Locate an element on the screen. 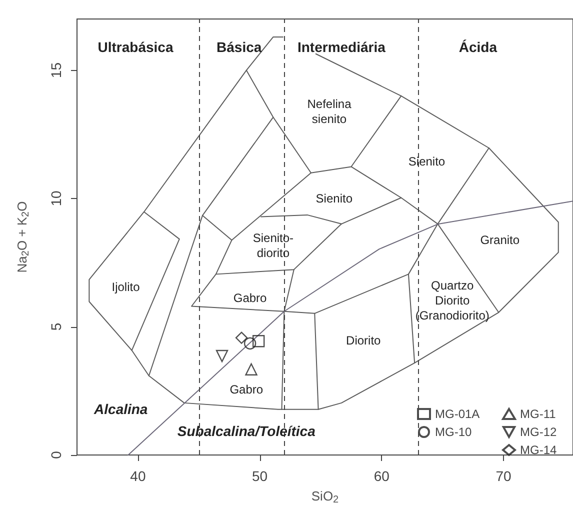 The image size is (573, 510). annotation: Subalcalina/Toleítica is located at coordinates (246, 430).